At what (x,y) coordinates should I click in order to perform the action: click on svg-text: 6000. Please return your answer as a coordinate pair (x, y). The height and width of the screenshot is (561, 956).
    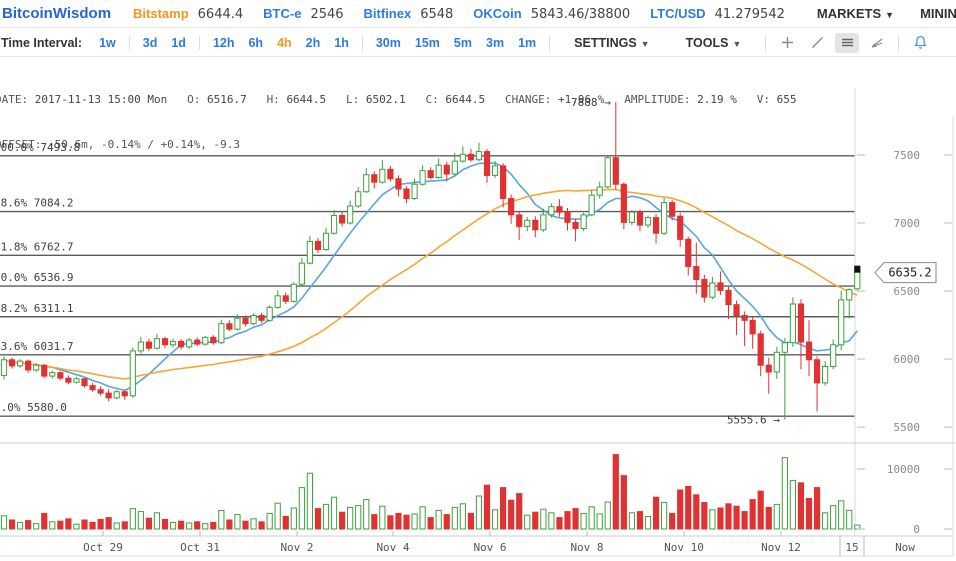
    Looking at the image, I should click on (907, 359).